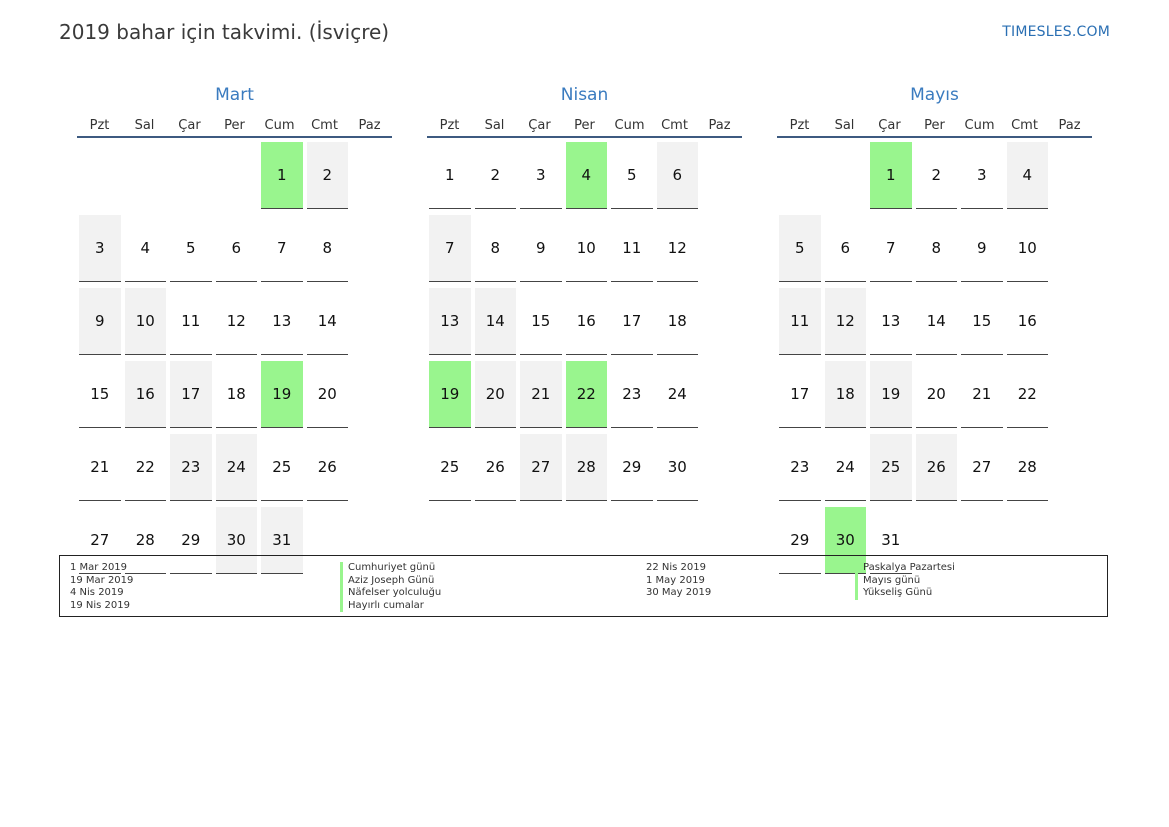 The height and width of the screenshot is (827, 1169). I want to click on day-cell: 1, so click(450, 175).